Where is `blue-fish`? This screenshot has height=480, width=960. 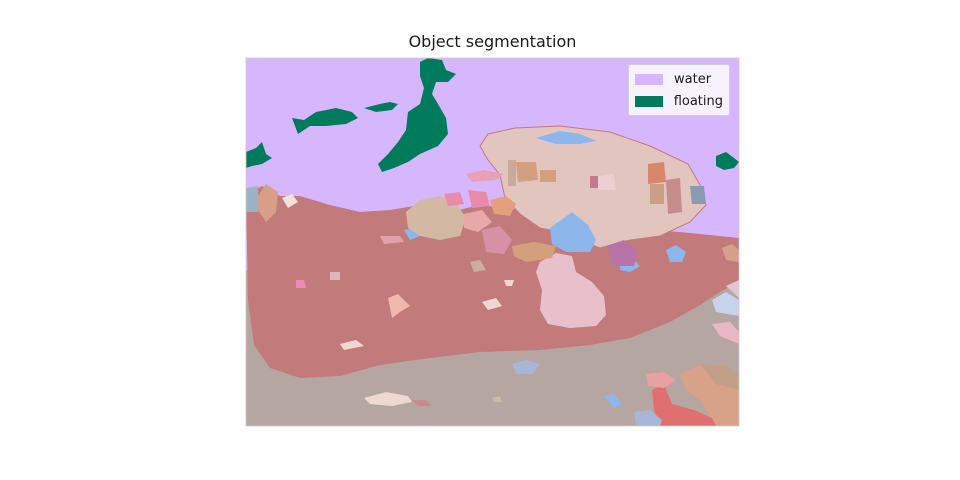
blue-fish is located at coordinates (566, 137).